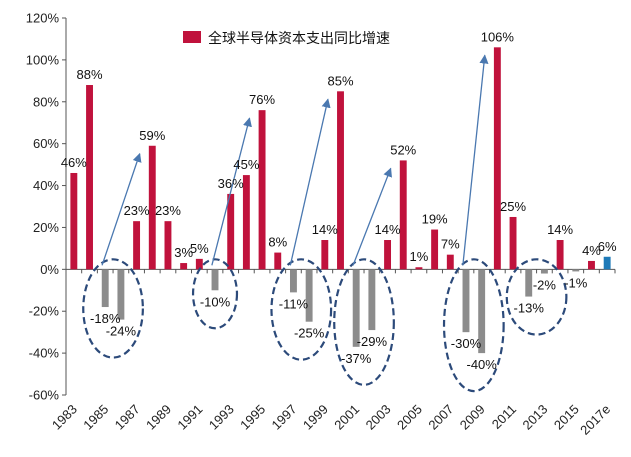  Describe the element at coordinates (44, 311) in the screenshot. I see `y-tick-label: -20%` at that location.